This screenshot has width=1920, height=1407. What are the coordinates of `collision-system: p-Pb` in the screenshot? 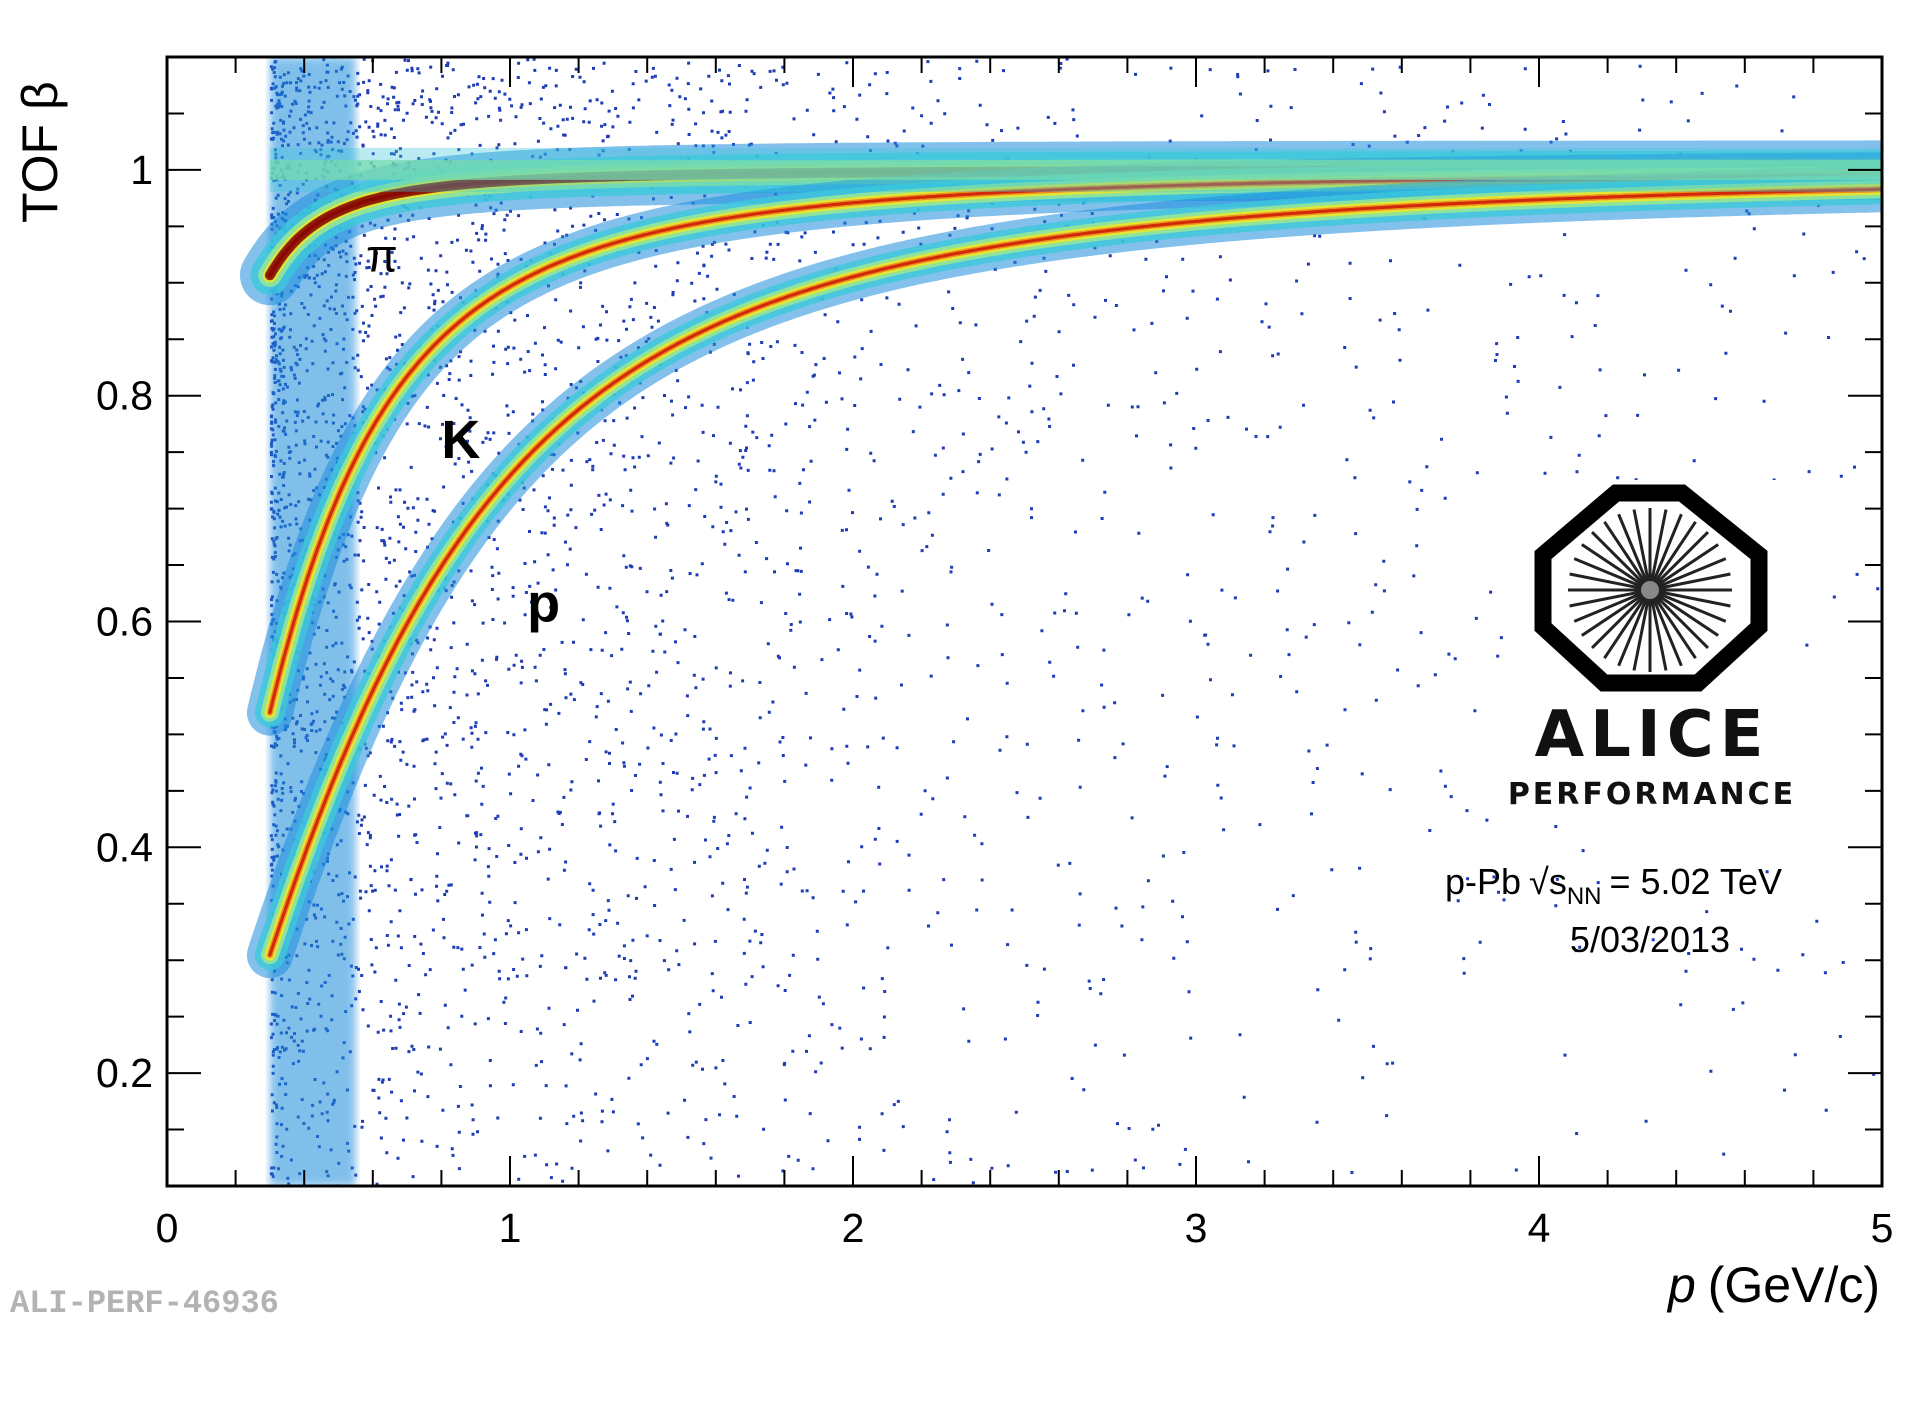 It's located at (1483, 881).